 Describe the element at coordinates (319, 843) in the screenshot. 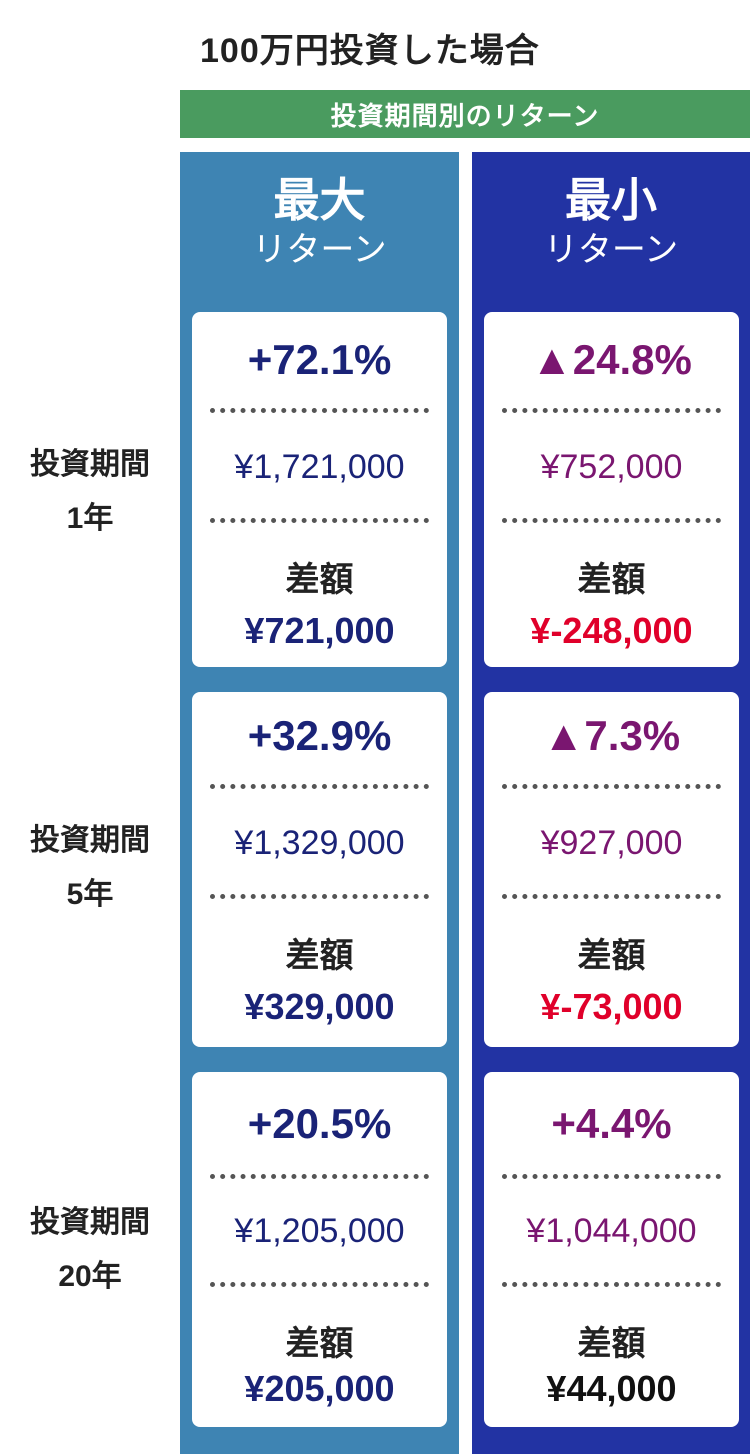

I see `max-amount-5yr: ¥1,329,000` at that location.